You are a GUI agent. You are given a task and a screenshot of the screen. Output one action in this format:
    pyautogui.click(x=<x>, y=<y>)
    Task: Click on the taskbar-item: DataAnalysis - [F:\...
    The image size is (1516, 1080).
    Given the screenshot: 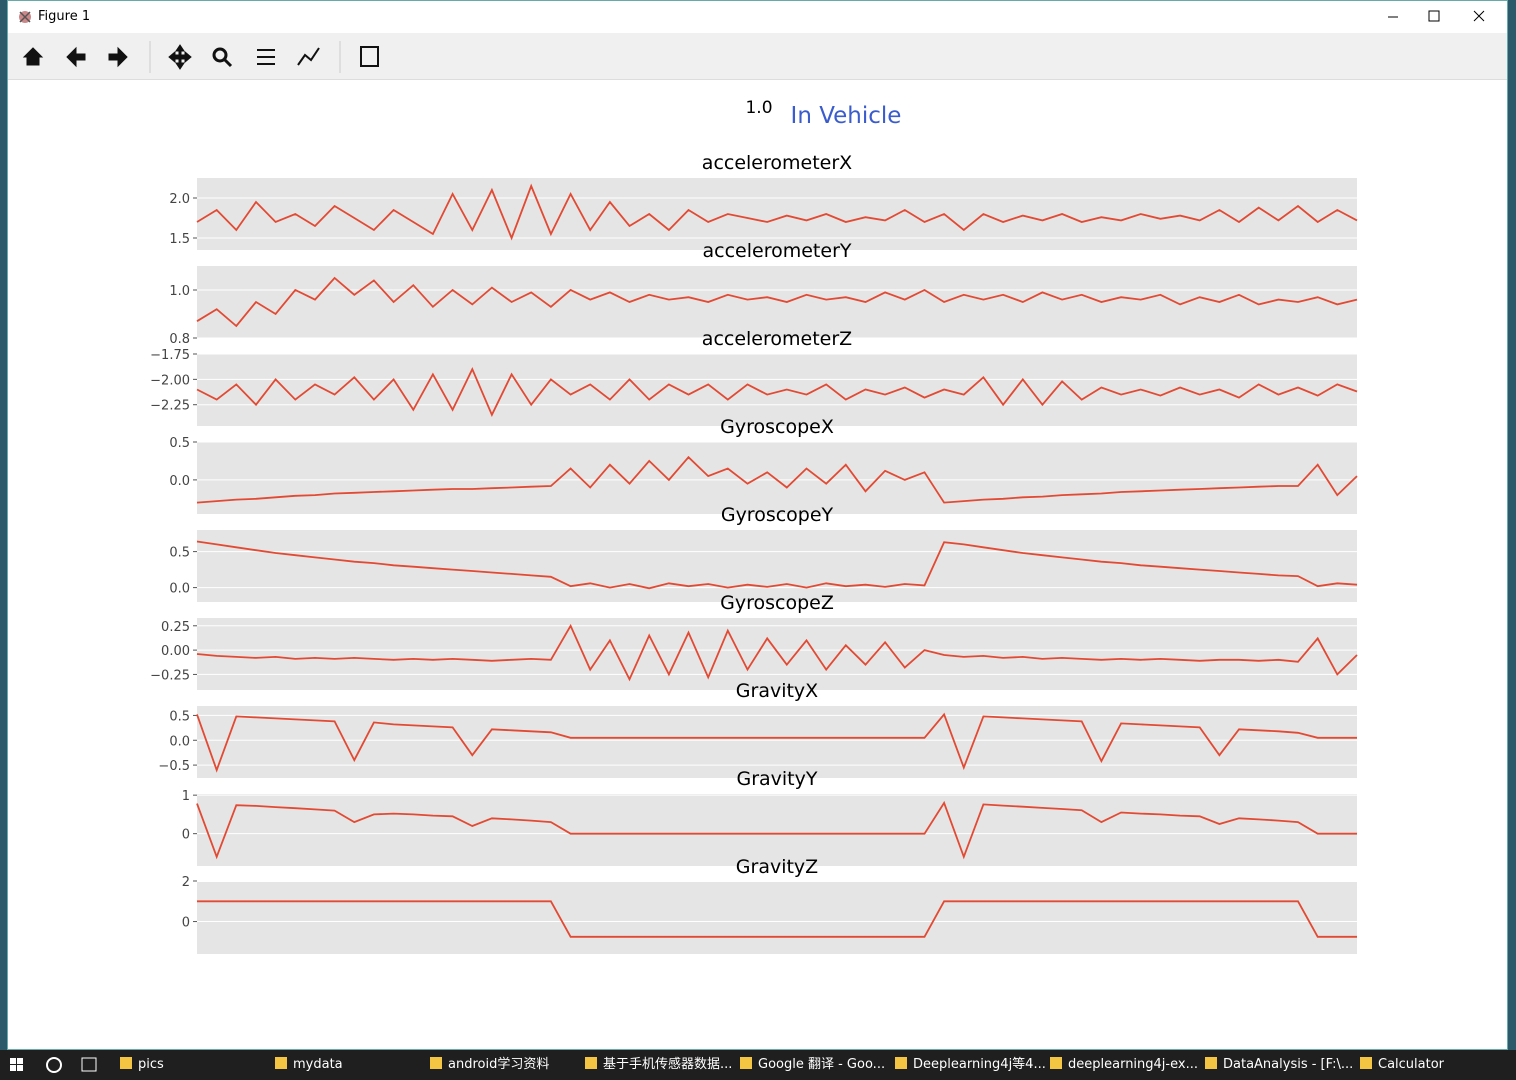 What is the action you would take?
    pyautogui.click(x=1280, y=1065)
    